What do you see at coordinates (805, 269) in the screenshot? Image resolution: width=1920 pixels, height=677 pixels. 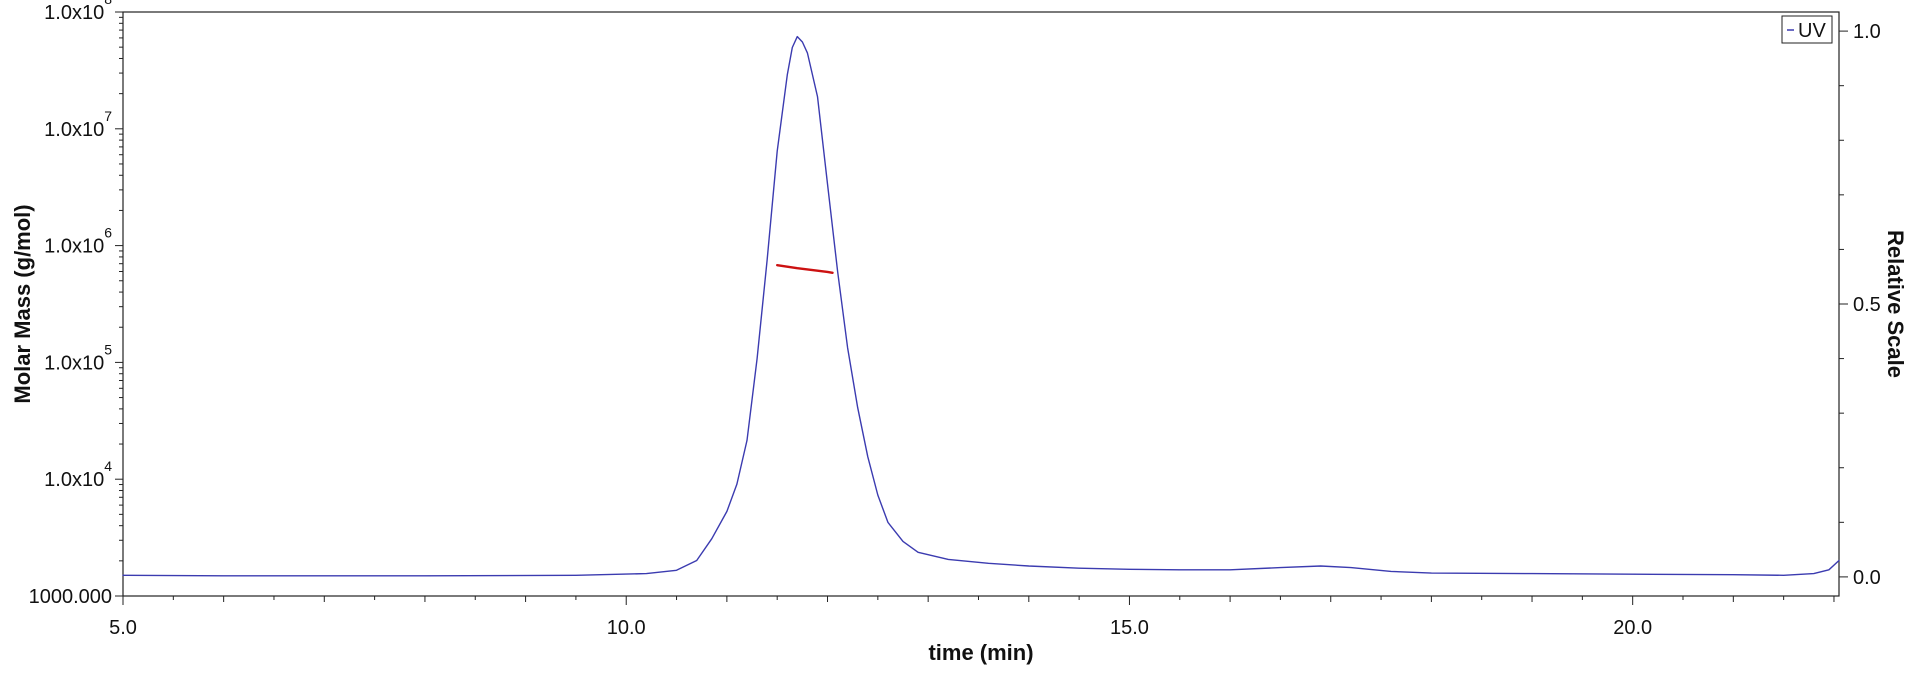 I see `molar-mass-series-line` at bounding box center [805, 269].